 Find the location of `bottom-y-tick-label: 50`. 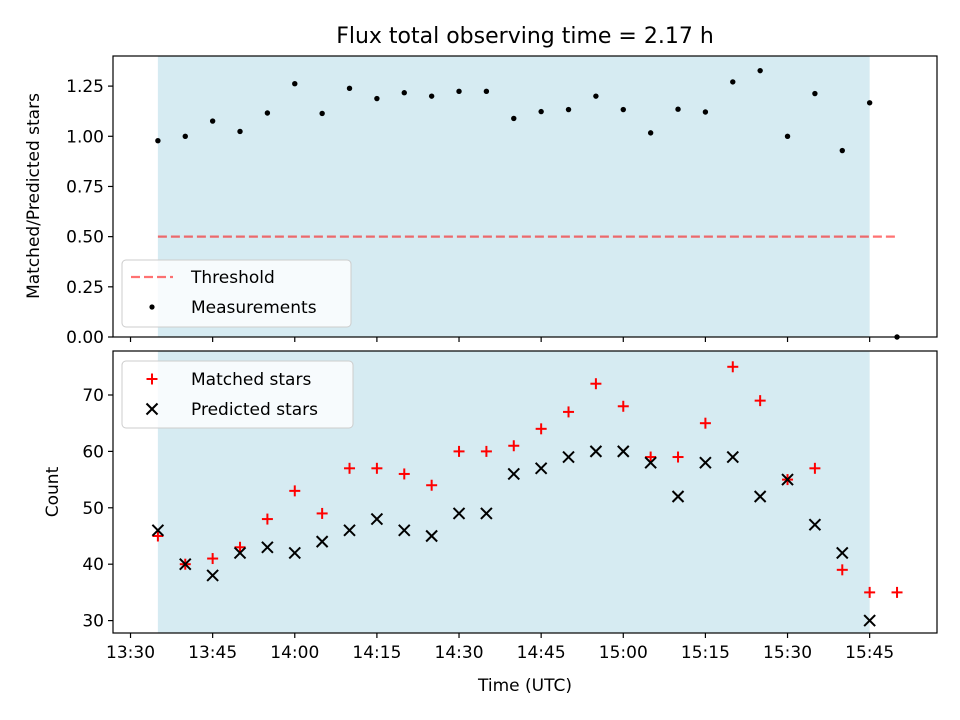

bottom-y-tick-label: 50 is located at coordinates (93, 509).